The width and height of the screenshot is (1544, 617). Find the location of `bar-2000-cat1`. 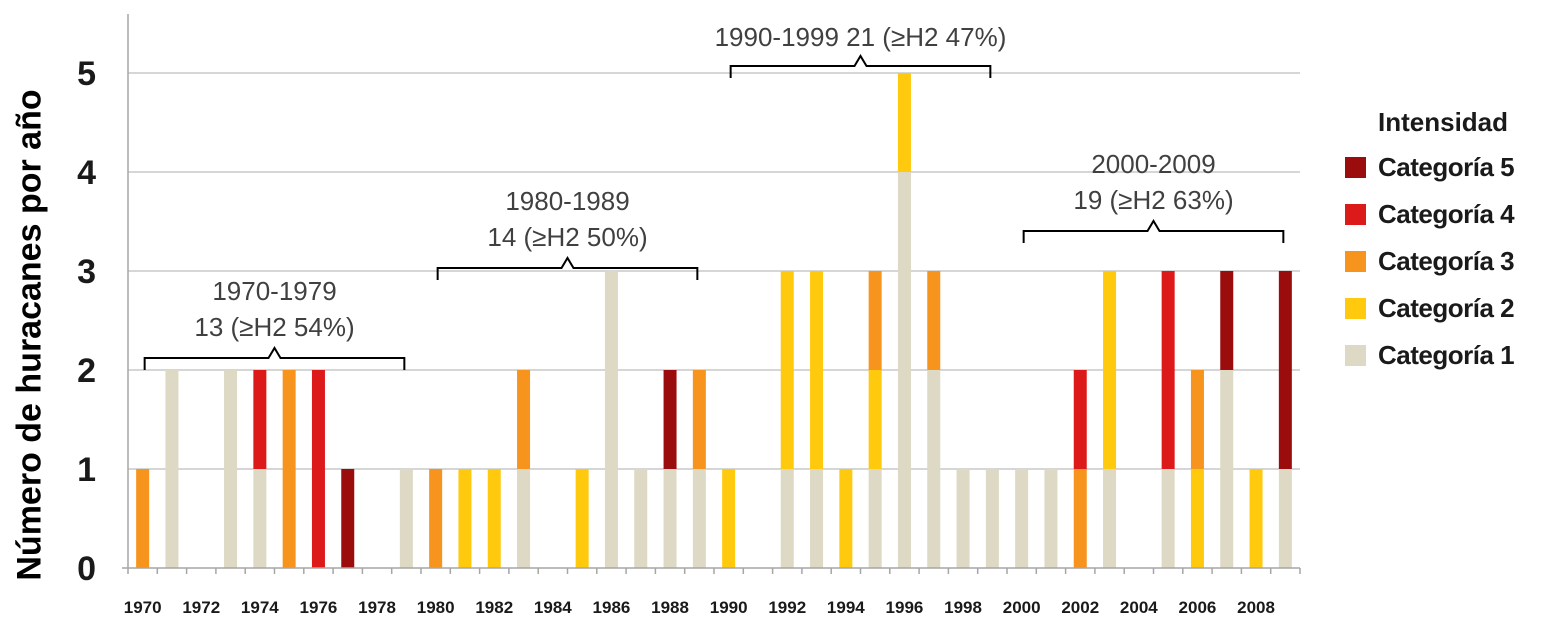

bar-2000-cat1 is located at coordinates (1022, 518).